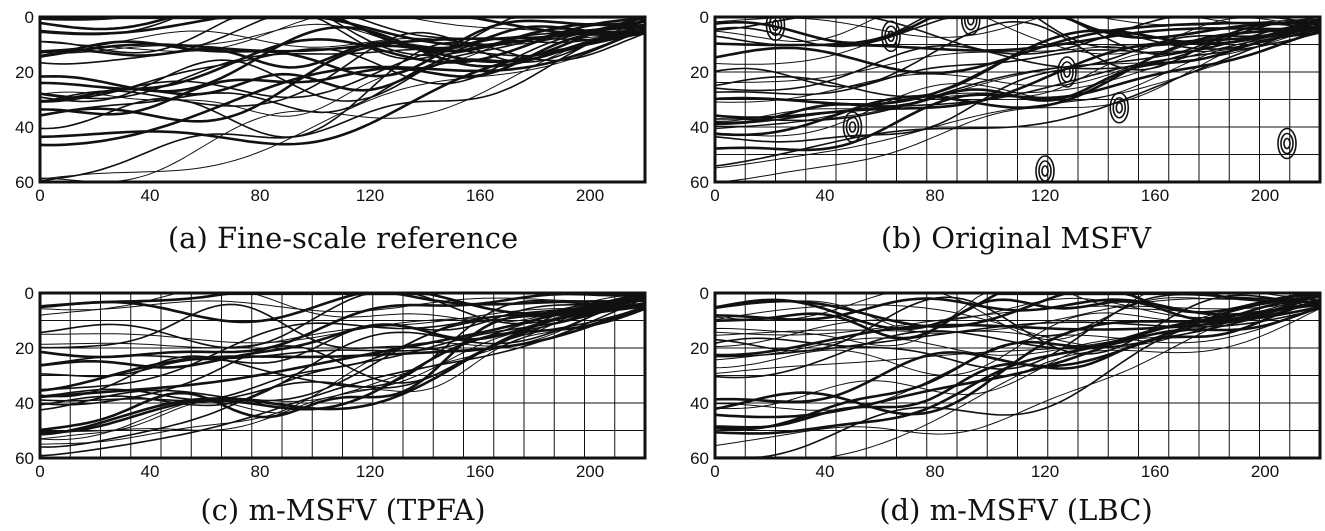 The image size is (1325, 531). Describe the element at coordinates (342, 510) in the screenshot. I see `panel-caption: (c) m-MSFV (TPFA)` at that location.